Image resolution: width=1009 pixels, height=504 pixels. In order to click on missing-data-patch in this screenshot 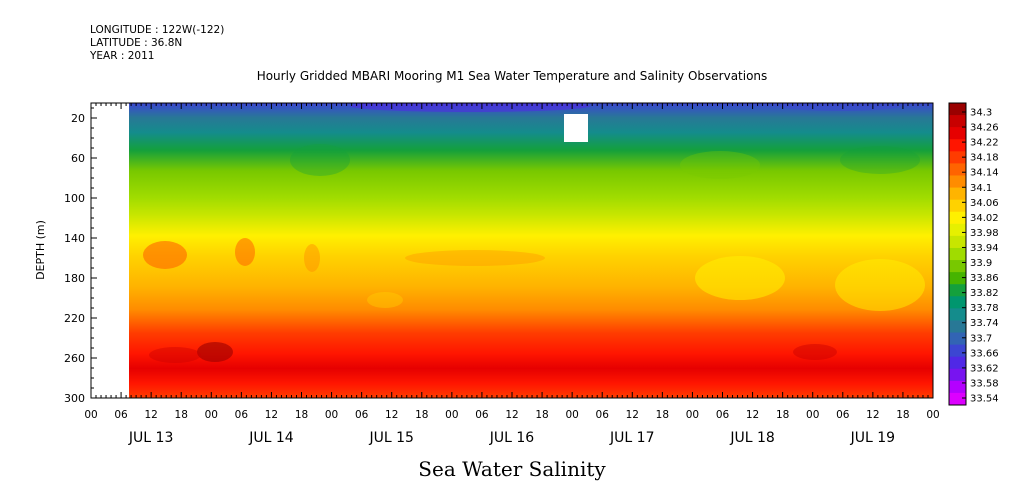, I will do `click(576, 128)`.